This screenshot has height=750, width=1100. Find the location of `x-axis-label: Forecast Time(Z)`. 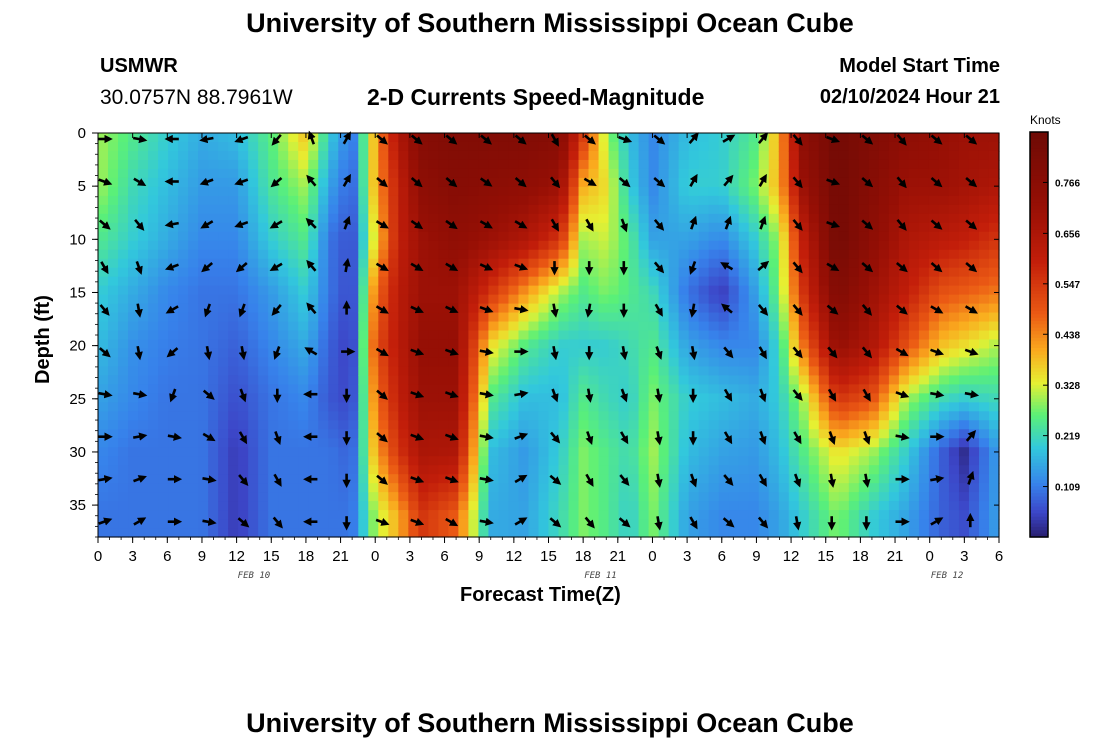

x-axis-label: Forecast Time(Z) is located at coordinates (540, 595).